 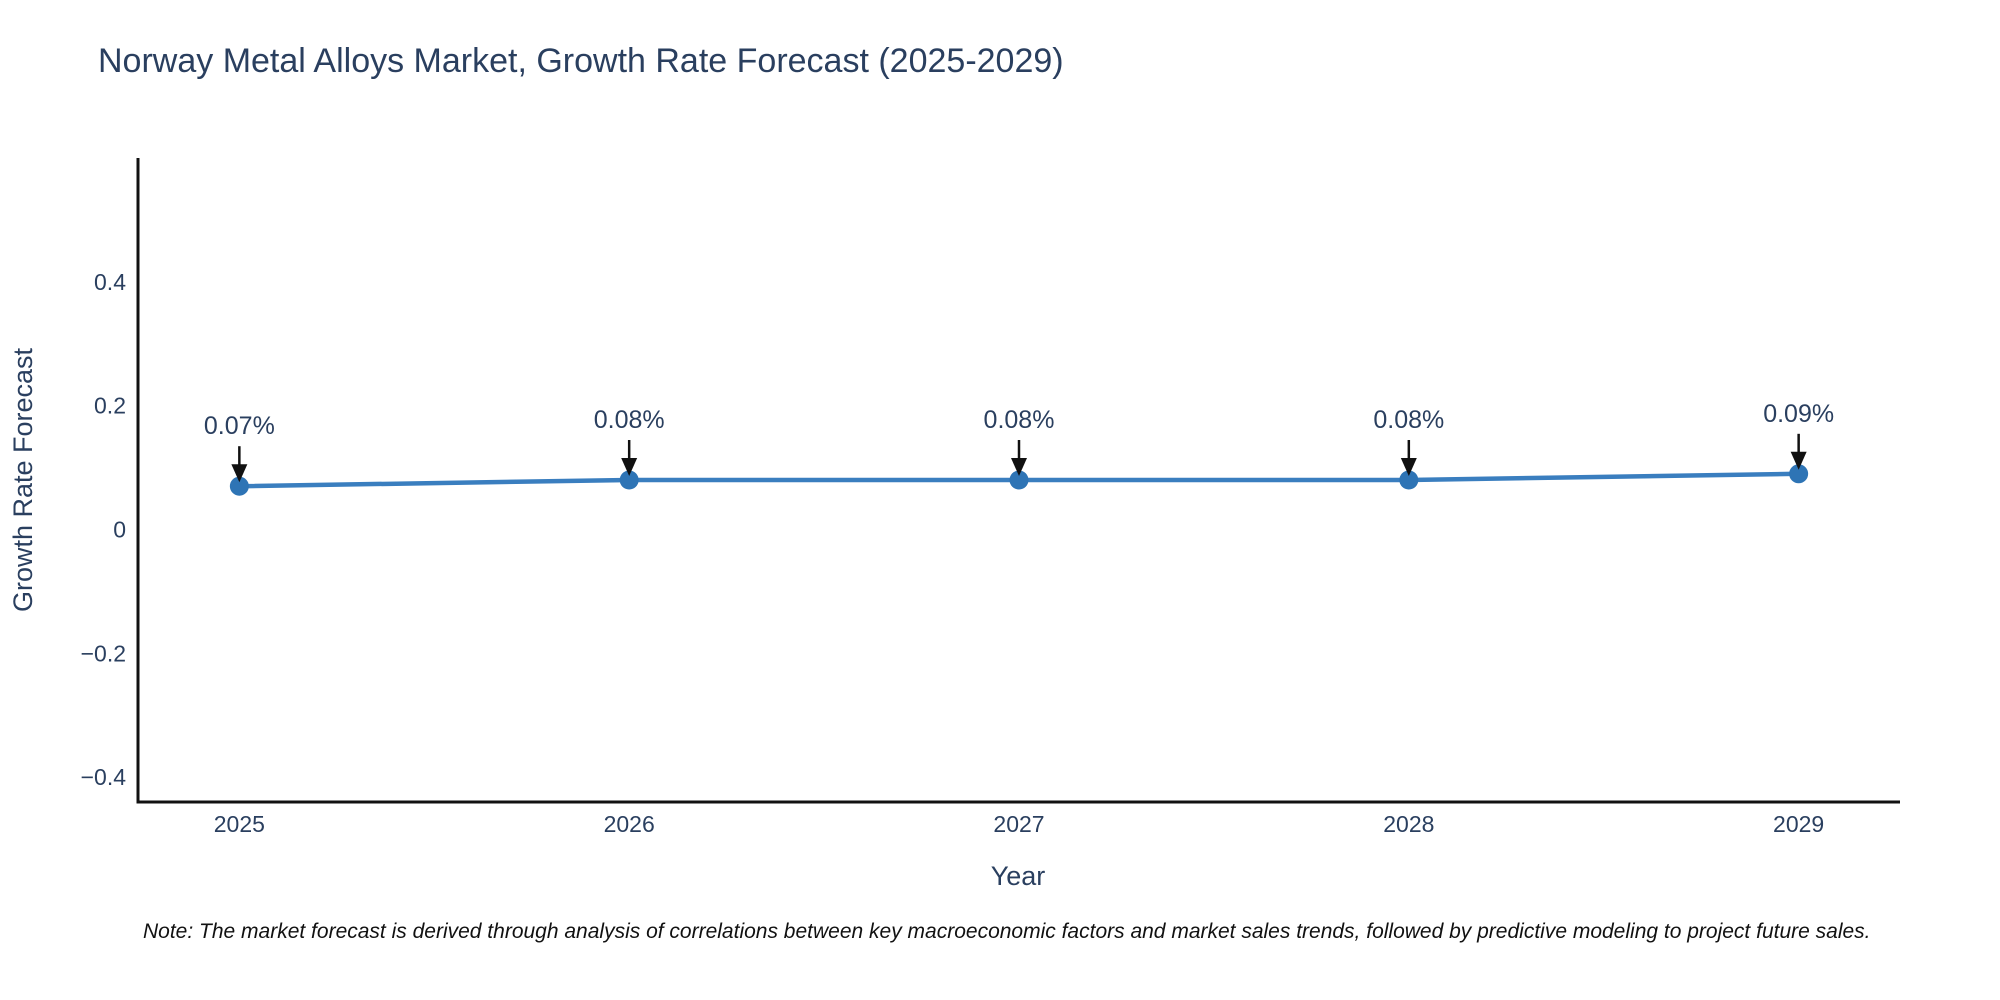 What do you see at coordinates (104, 777) in the screenshot?
I see `y-tick-label: −0.4` at bounding box center [104, 777].